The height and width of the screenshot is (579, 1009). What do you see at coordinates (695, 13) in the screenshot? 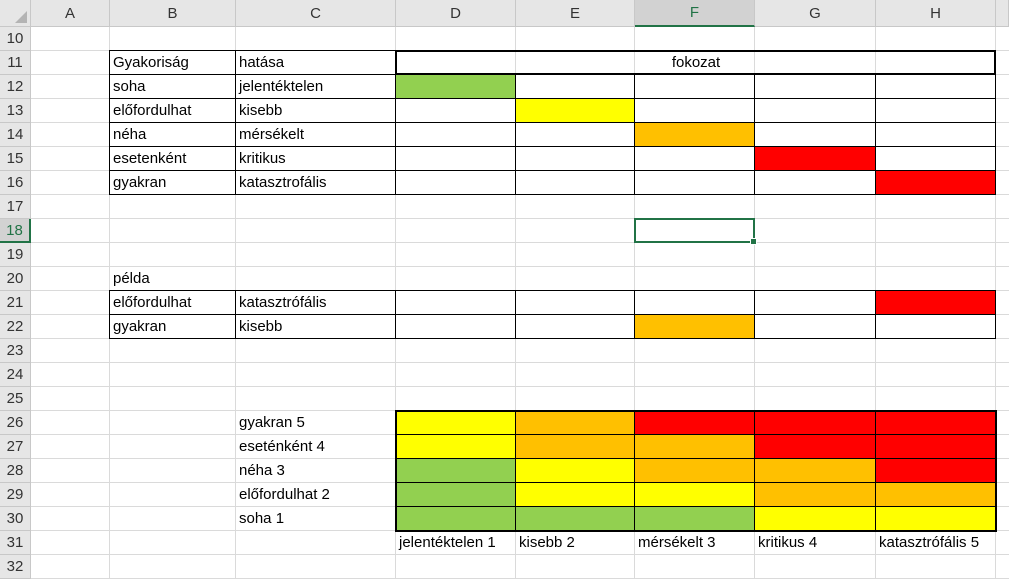
I see `column-header-f: F` at bounding box center [695, 13].